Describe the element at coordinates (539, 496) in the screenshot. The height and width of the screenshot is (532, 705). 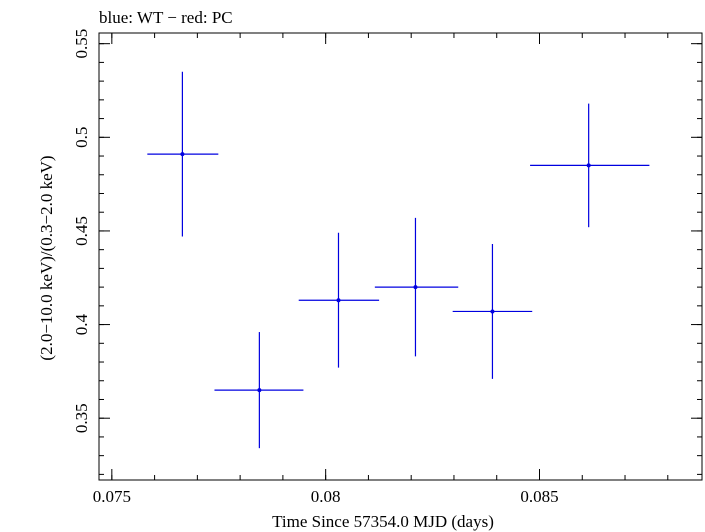
I see `x-tick-label: 0.085` at that location.